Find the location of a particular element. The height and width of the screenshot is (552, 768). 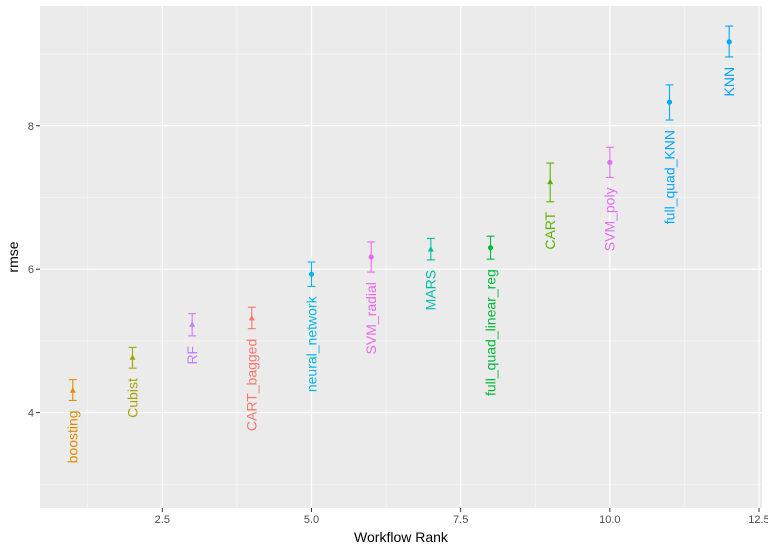

point-marker-SVM_radial is located at coordinates (371, 257).